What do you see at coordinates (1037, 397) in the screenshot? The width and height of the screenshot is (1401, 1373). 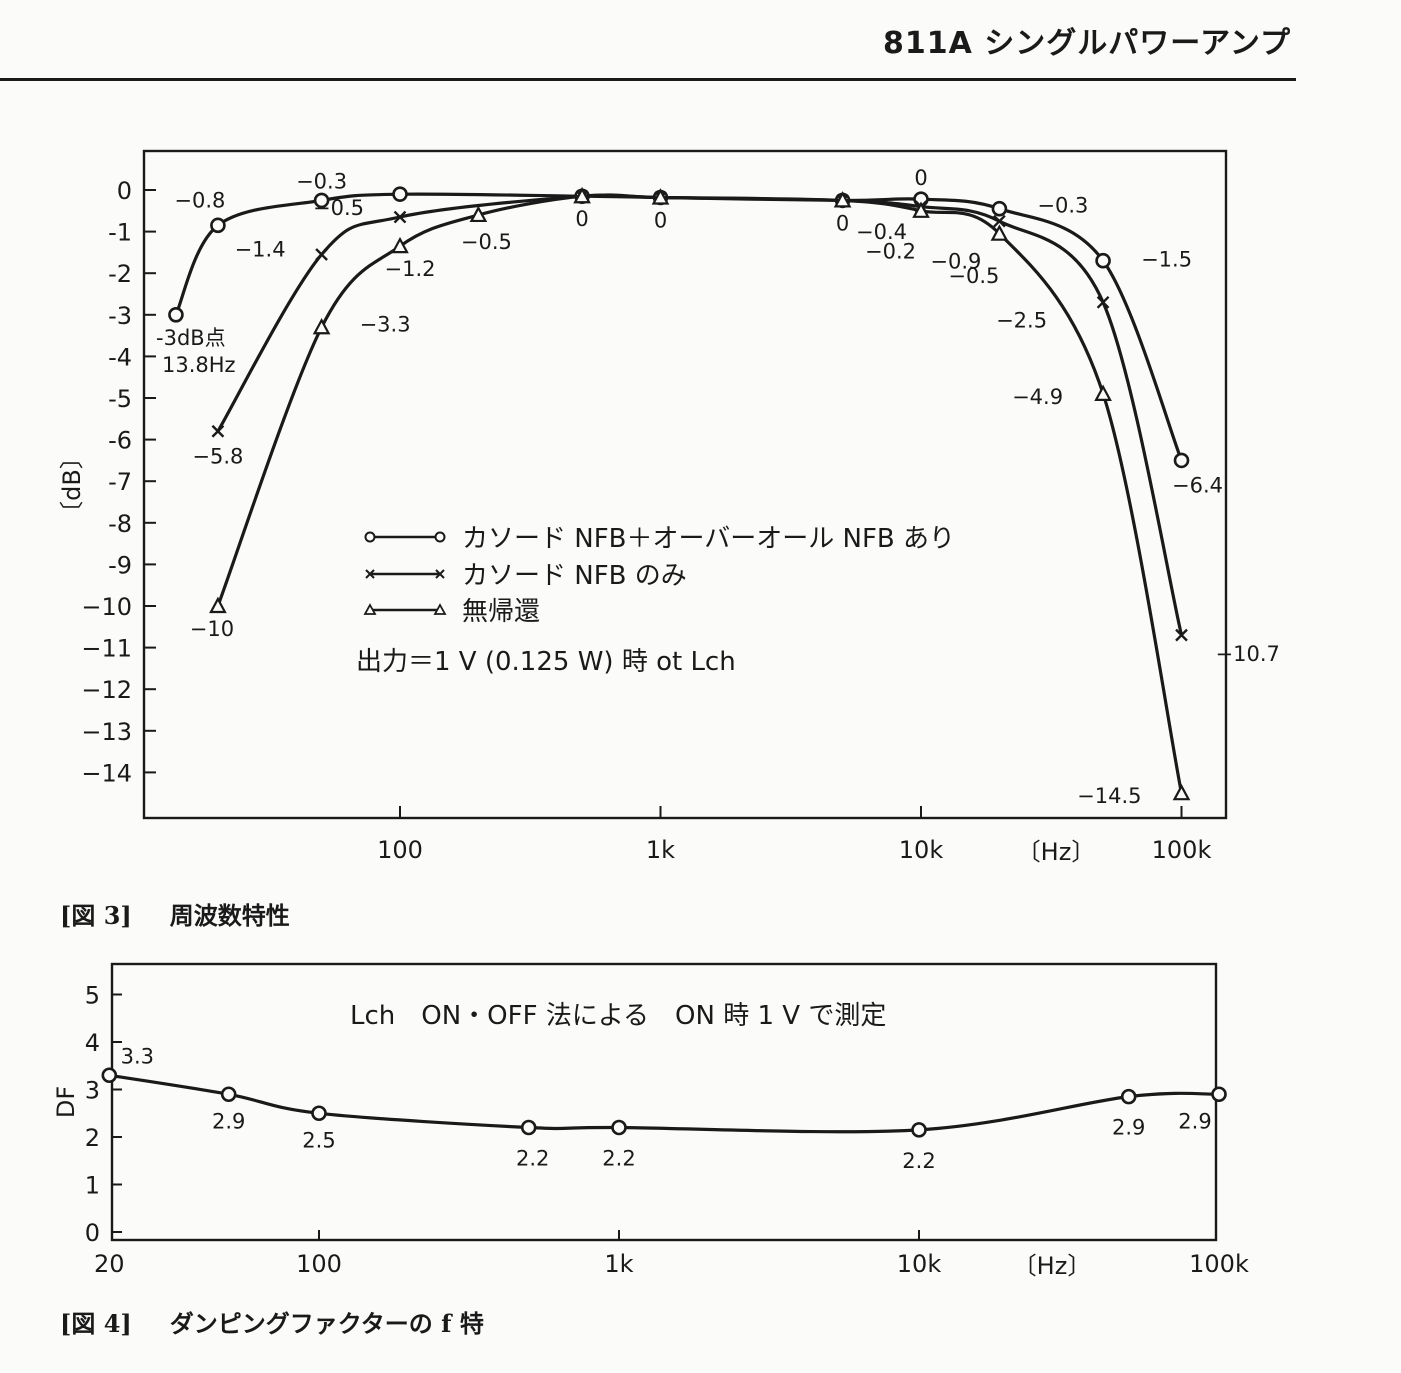 I see `data-label: −4.9` at bounding box center [1037, 397].